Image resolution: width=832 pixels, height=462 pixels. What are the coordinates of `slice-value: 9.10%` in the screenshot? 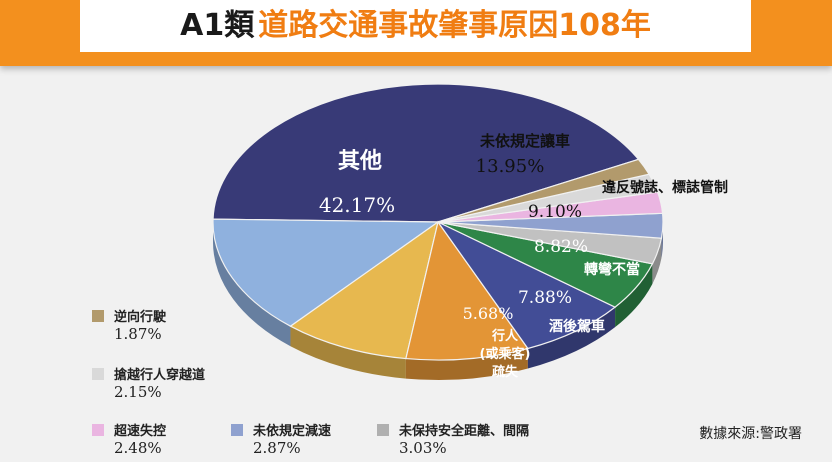 It's located at (555, 212).